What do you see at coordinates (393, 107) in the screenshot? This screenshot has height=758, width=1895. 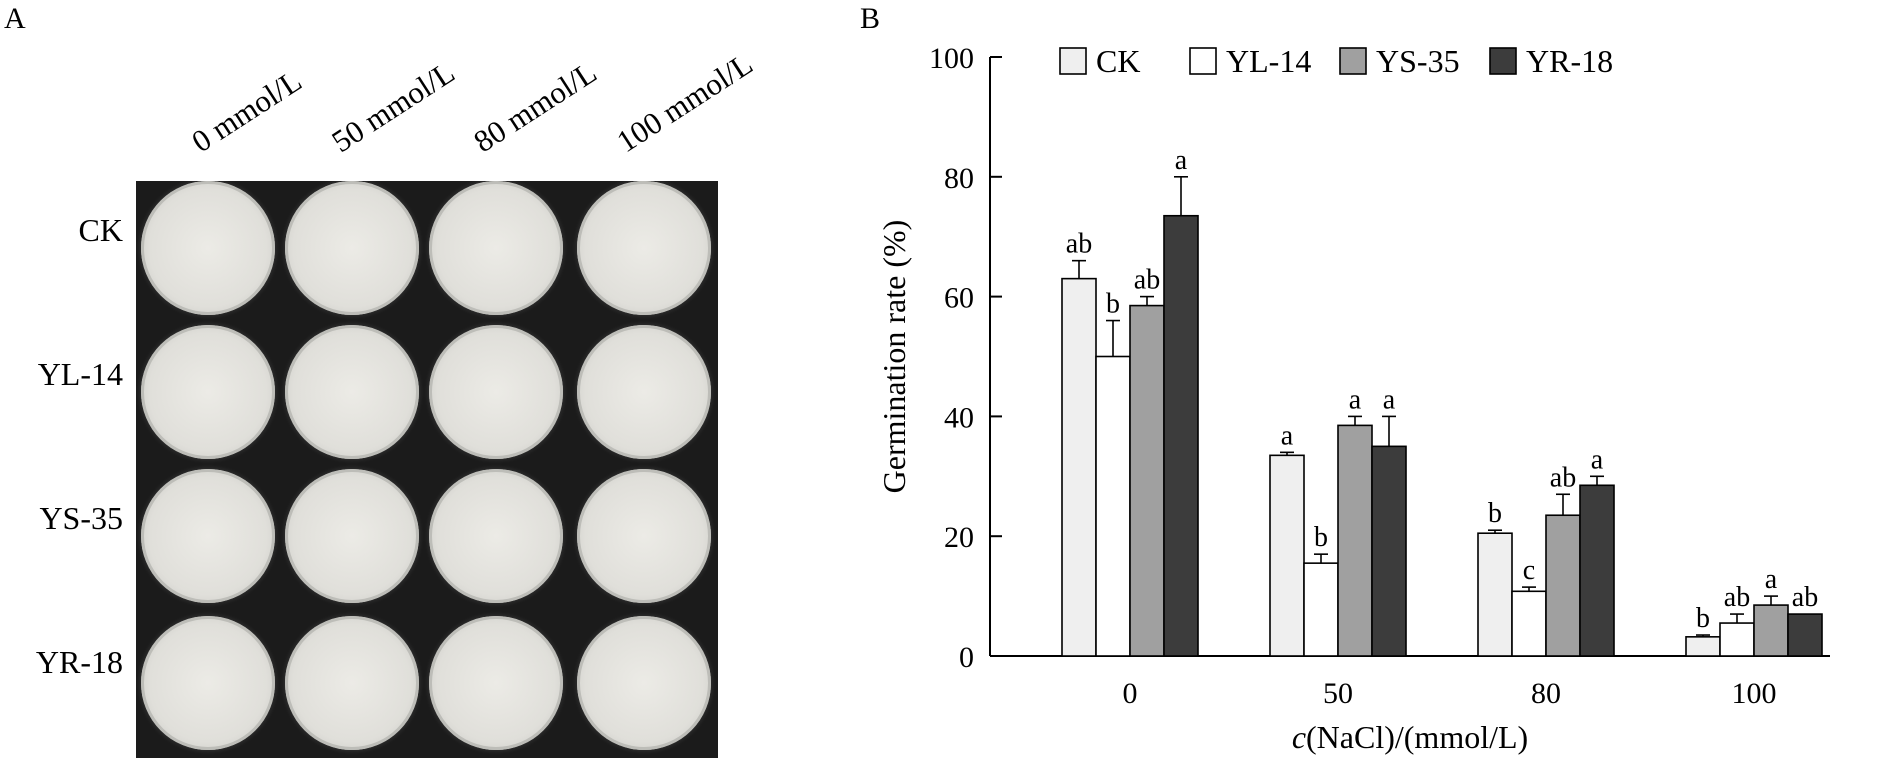 I see `column-label: 50 mmol/L` at bounding box center [393, 107].